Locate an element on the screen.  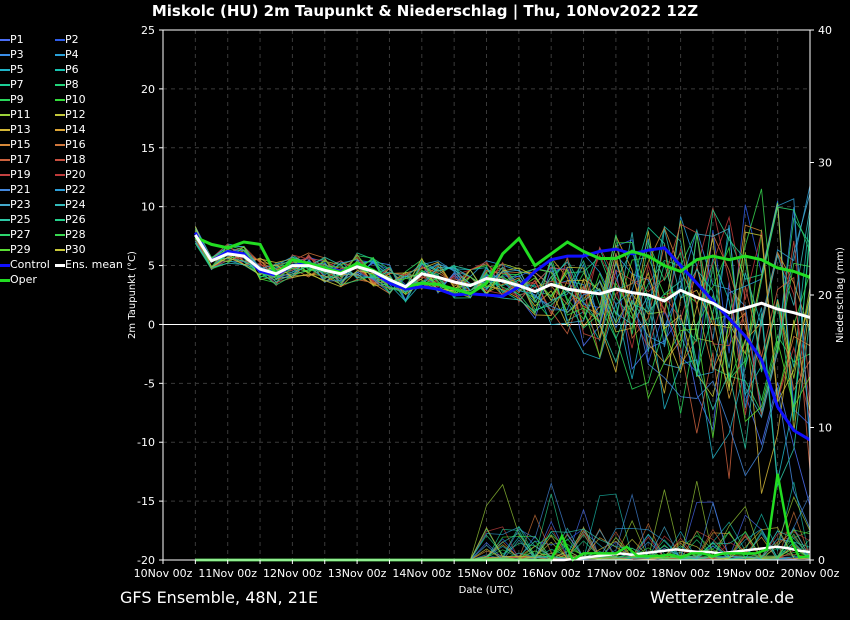
legend-label: P12 is located at coordinates (75, 114).